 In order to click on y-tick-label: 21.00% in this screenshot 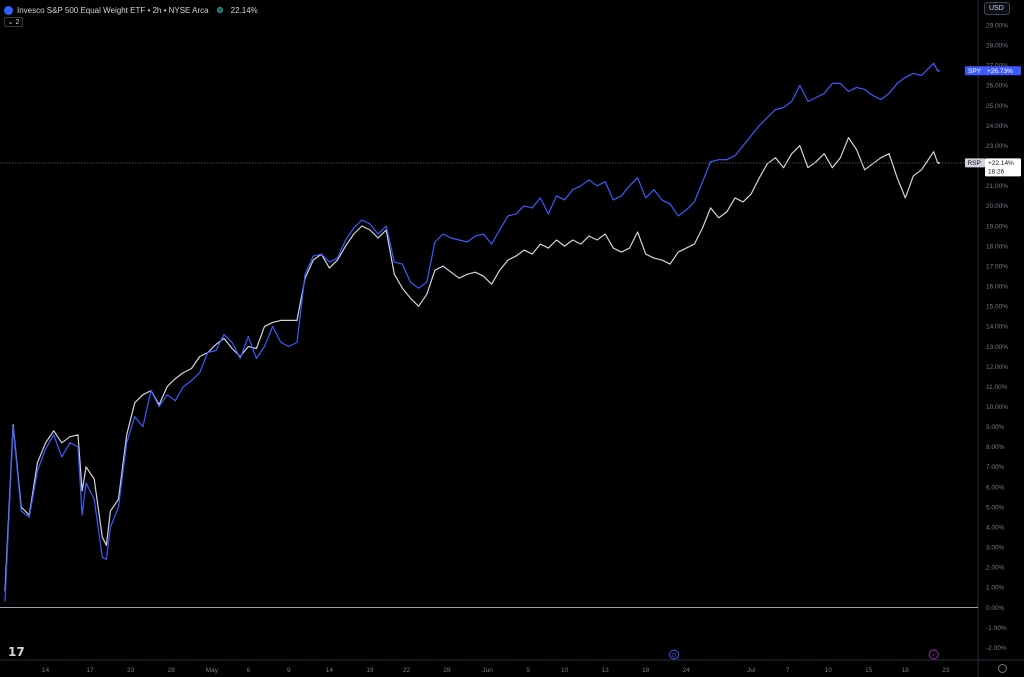, I will do `click(997, 186)`.